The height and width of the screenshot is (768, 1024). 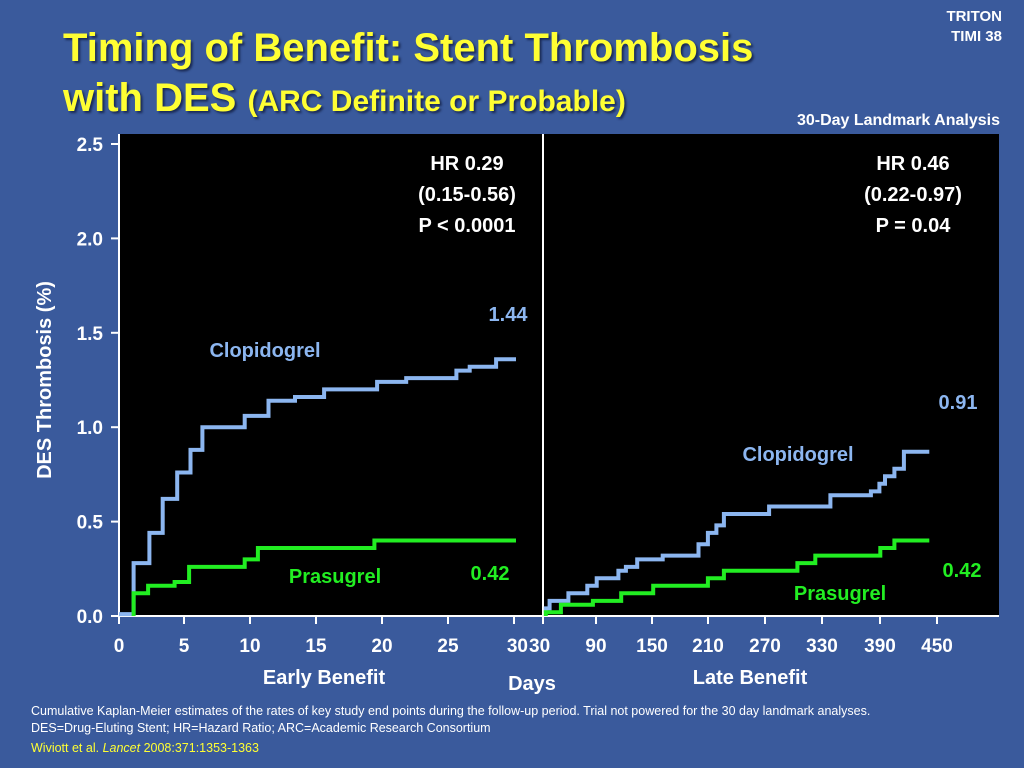 What do you see at coordinates (595, 646) in the screenshot?
I see `x-tick-label: 90` at bounding box center [595, 646].